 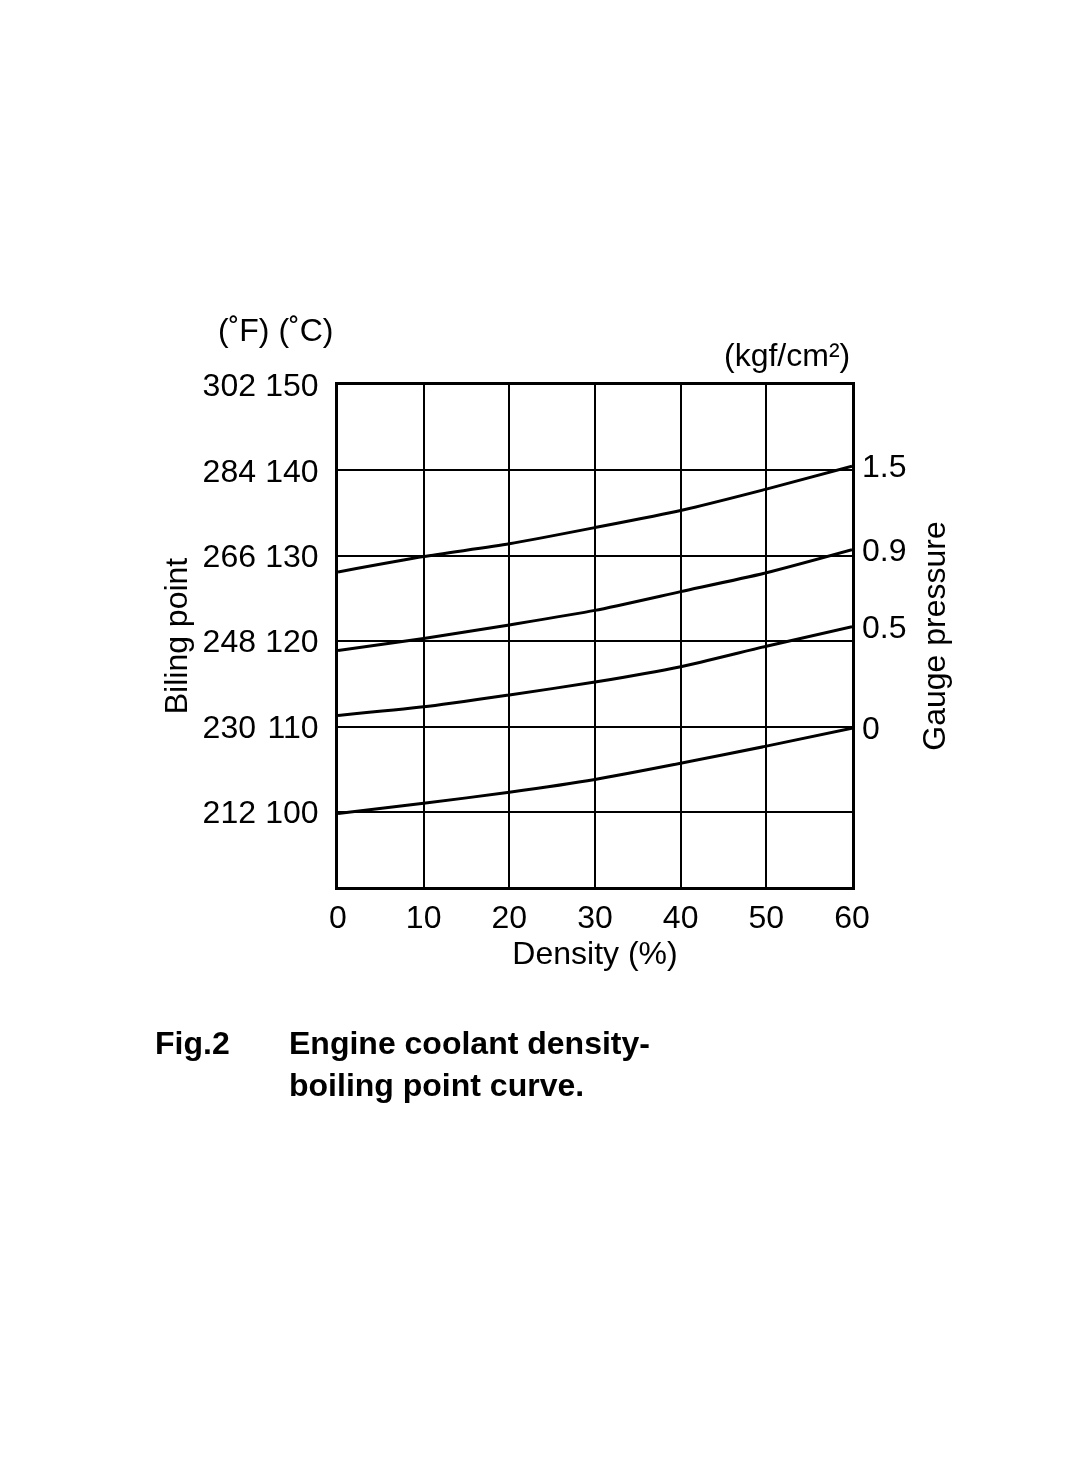 What do you see at coordinates (680, 917) in the screenshot?
I see `x-tick-label: 40` at bounding box center [680, 917].